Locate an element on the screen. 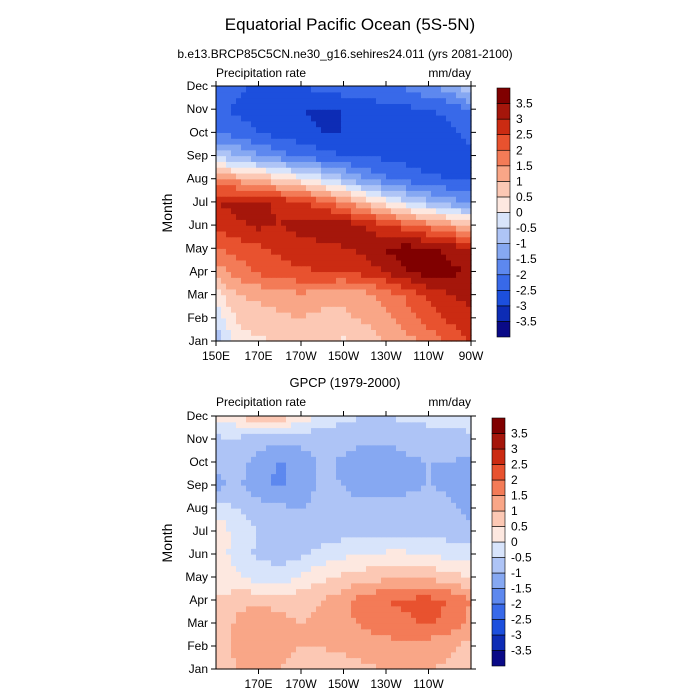 This screenshot has width=700, height=700. y-tick-label: Nov is located at coordinates (197, 439).